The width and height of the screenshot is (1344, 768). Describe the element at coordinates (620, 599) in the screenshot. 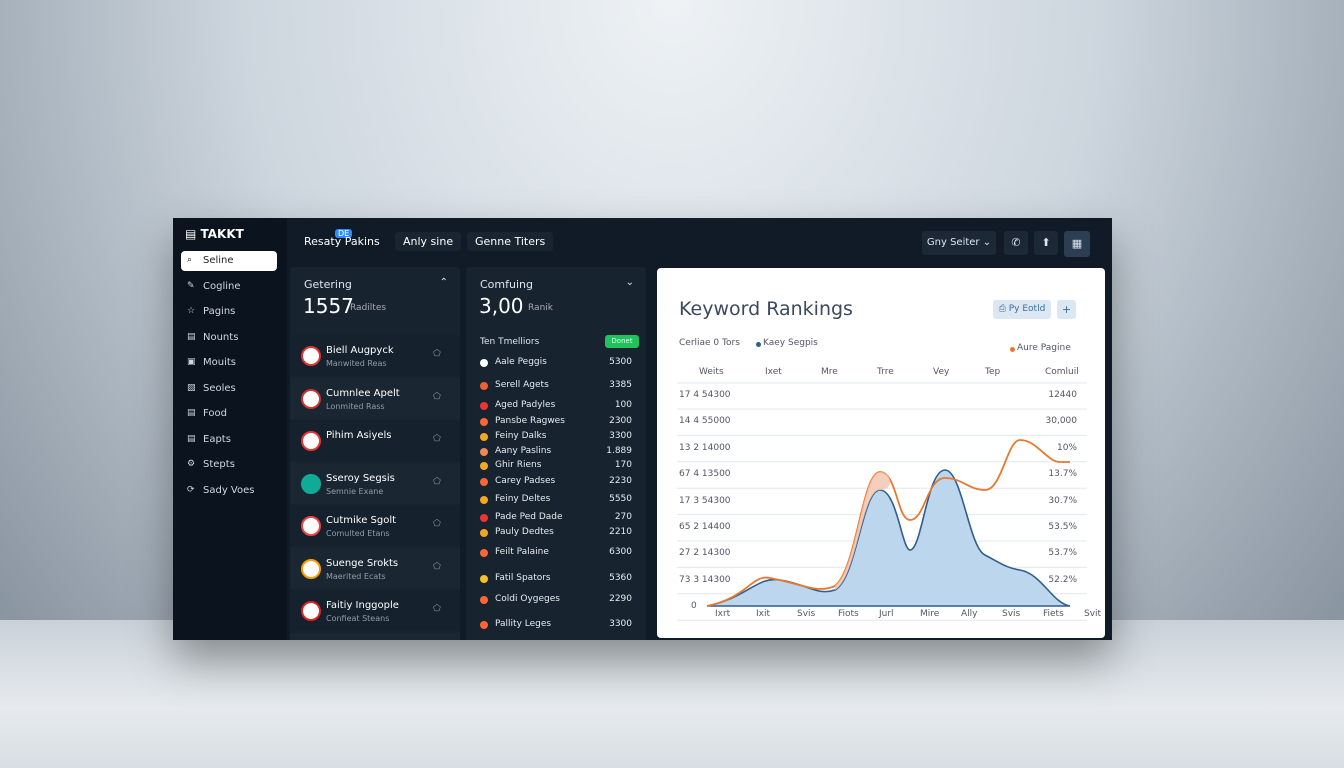

I see `row-value: 2290` at that location.